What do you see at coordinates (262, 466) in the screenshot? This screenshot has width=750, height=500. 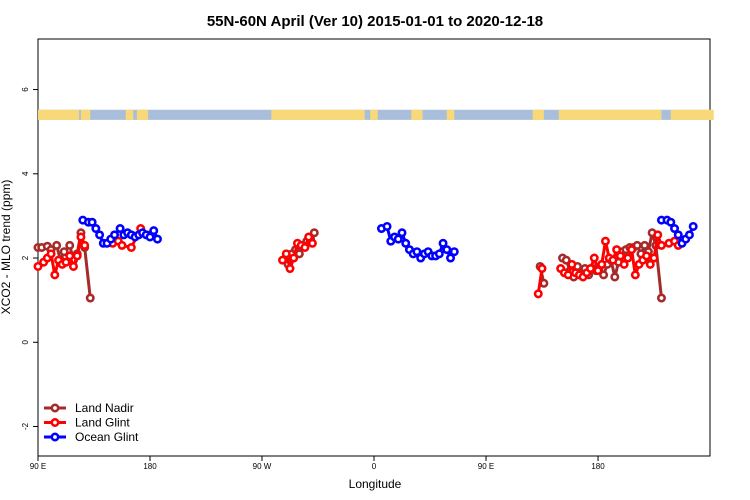 I see `x-tick-label: 90 W` at bounding box center [262, 466].